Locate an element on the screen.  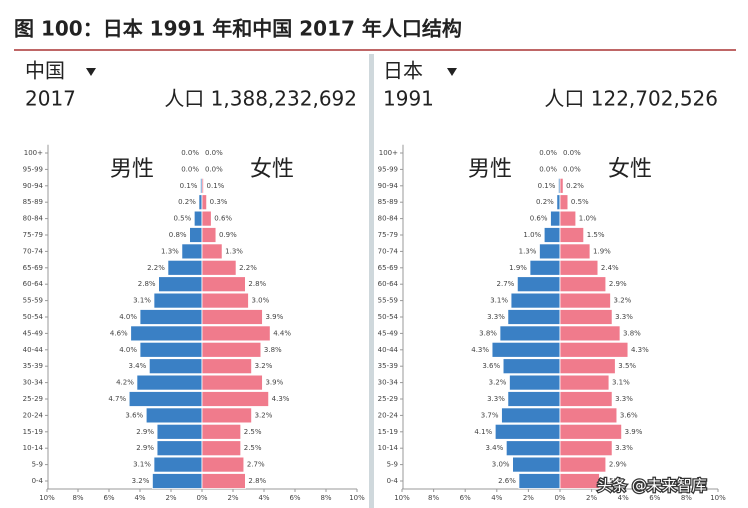
data-label: 3.0% is located at coordinates (261, 301).